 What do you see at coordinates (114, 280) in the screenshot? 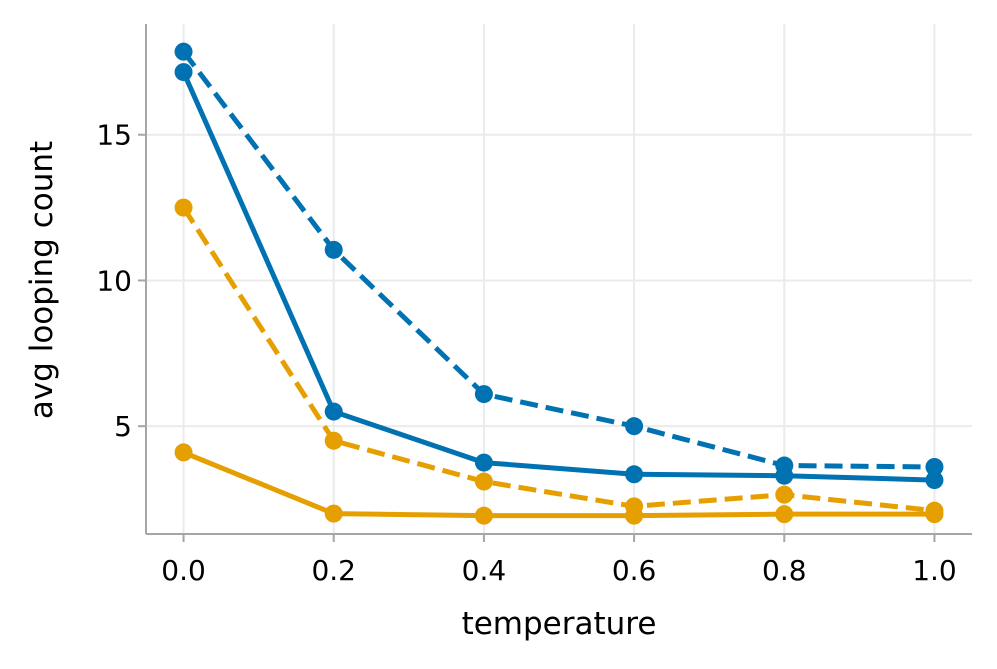
I see `y-tick-label: 10` at bounding box center [114, 280].